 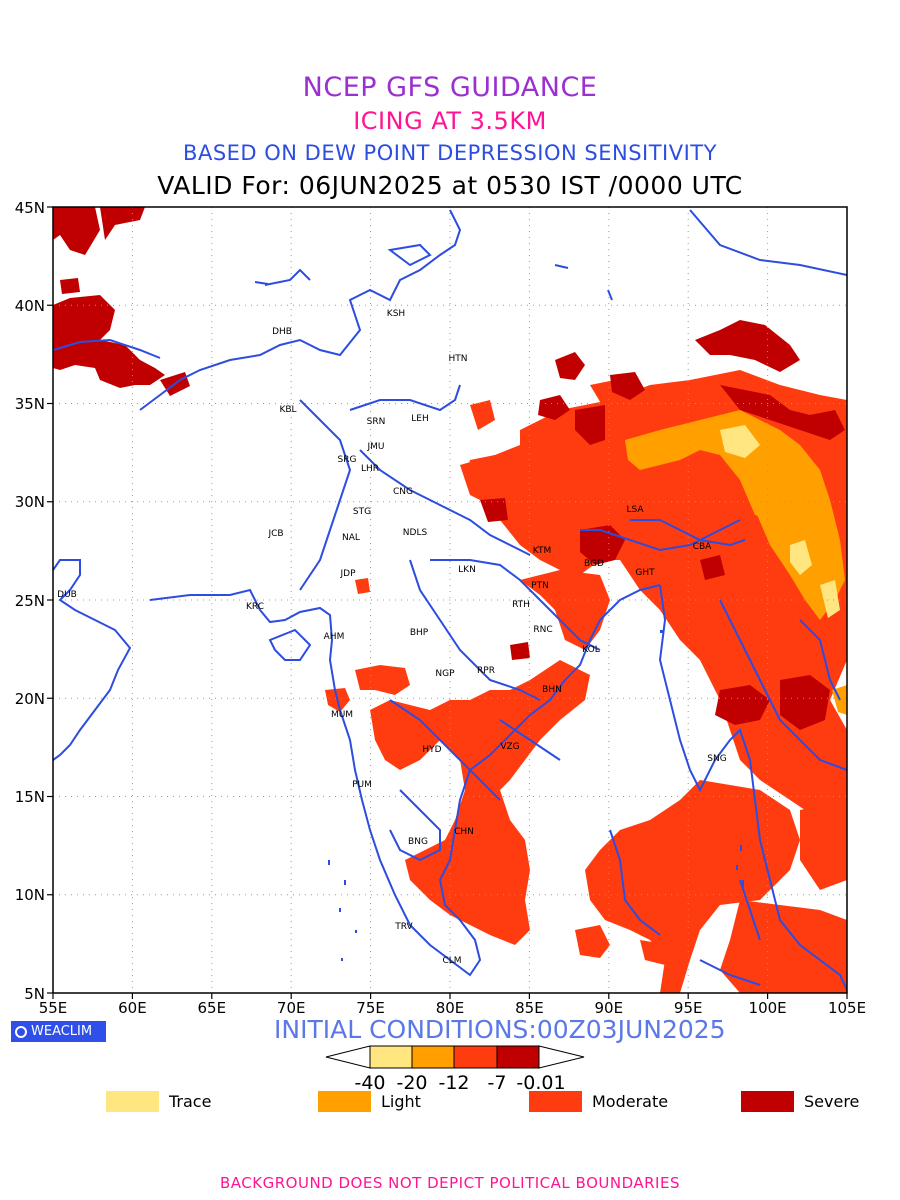 What do you see at coordinates (351, 538) in the screenshot?
I see `station-label: NAL` at bounding box center [351, 538].